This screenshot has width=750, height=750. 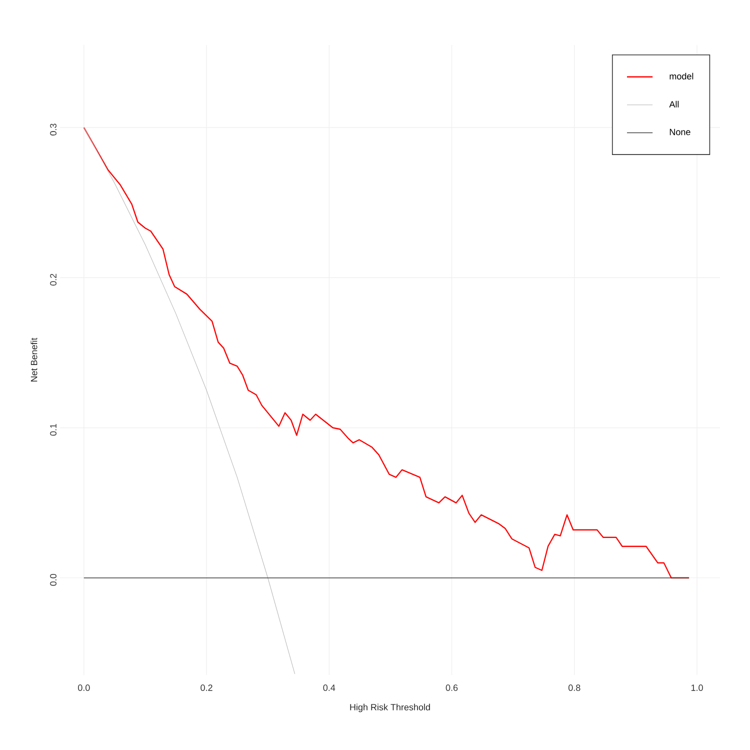 What do you see at coordinates (53, 130) in the screenshot?
I see `y-tick-label: 0.3` at bounding box center [53, 130].